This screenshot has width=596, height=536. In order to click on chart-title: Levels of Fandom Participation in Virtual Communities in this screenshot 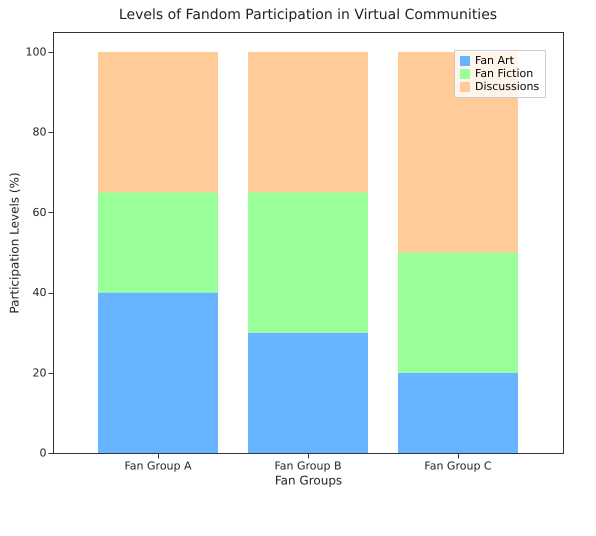, I will do `click(308, 15)`.